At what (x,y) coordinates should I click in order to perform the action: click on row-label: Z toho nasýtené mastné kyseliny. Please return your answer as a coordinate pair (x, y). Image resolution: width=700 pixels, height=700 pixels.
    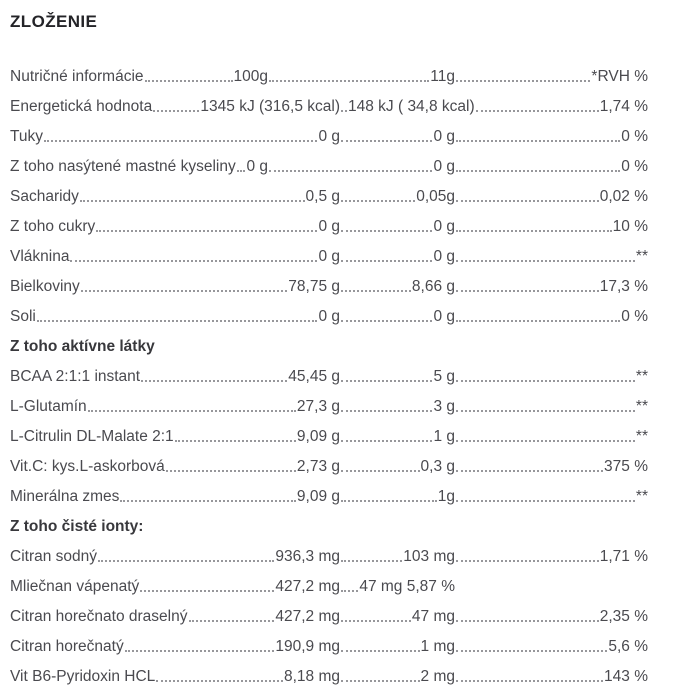
    Looking at the image, I should click on (123, 166).